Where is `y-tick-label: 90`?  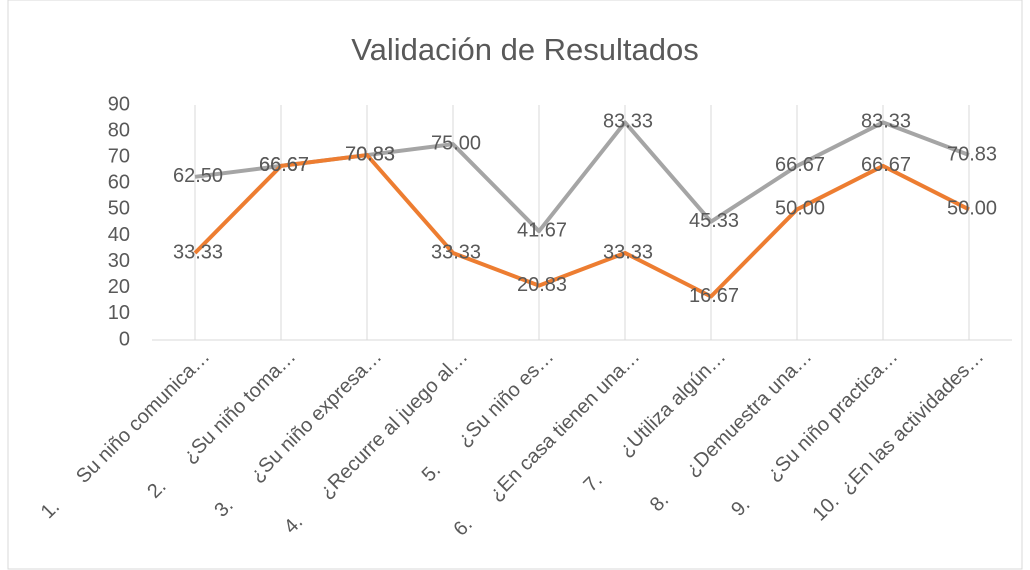
y-tick-label: 90 is located at coordinates (119, 104).